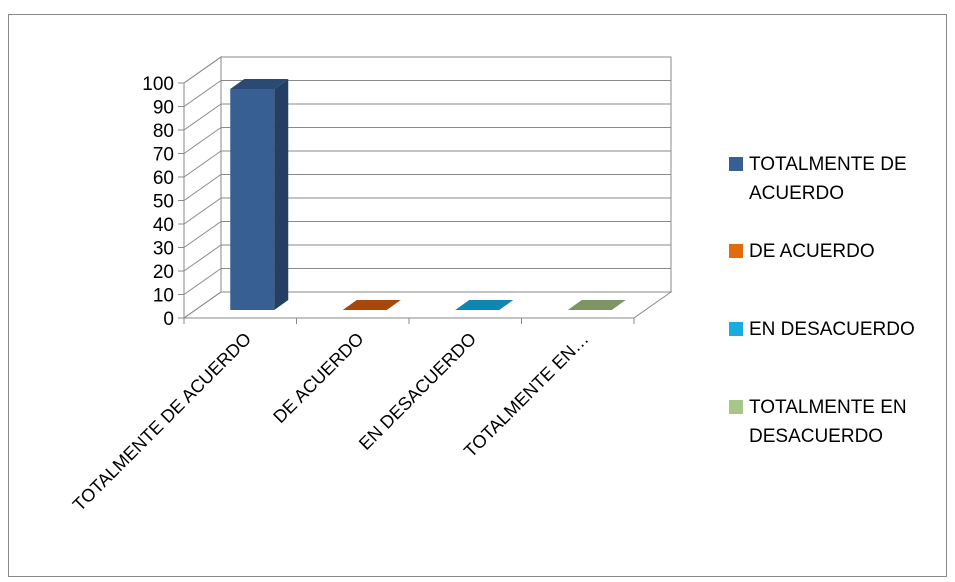  What do you see at coordinates (252, 199) in the screenshot?
I see `bar-front` at bounding box center [252, 199].